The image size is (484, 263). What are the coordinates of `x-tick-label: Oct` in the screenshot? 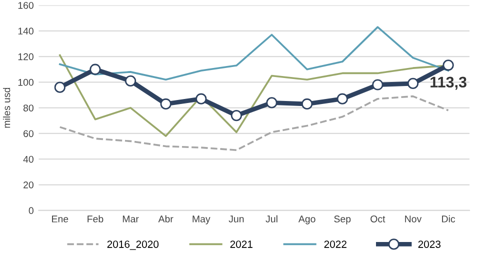 It's located at (378, 219).